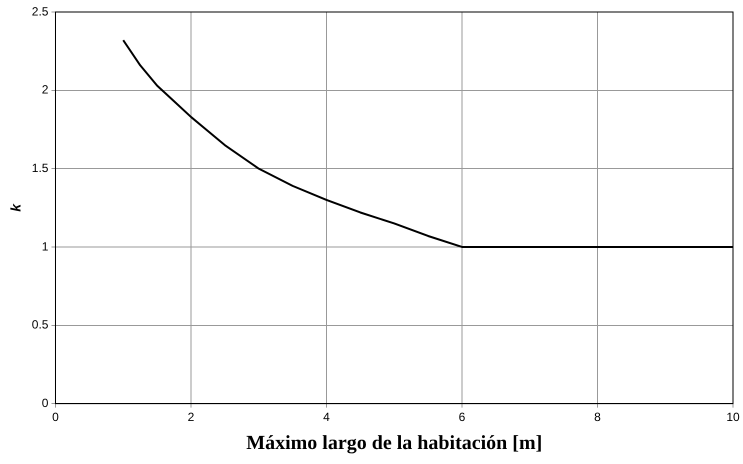 This screenshot has height=464, width=743. Describe the element at coordinates (45, 403) in the screenshot. I see `y-tick-label: 0` at that location.